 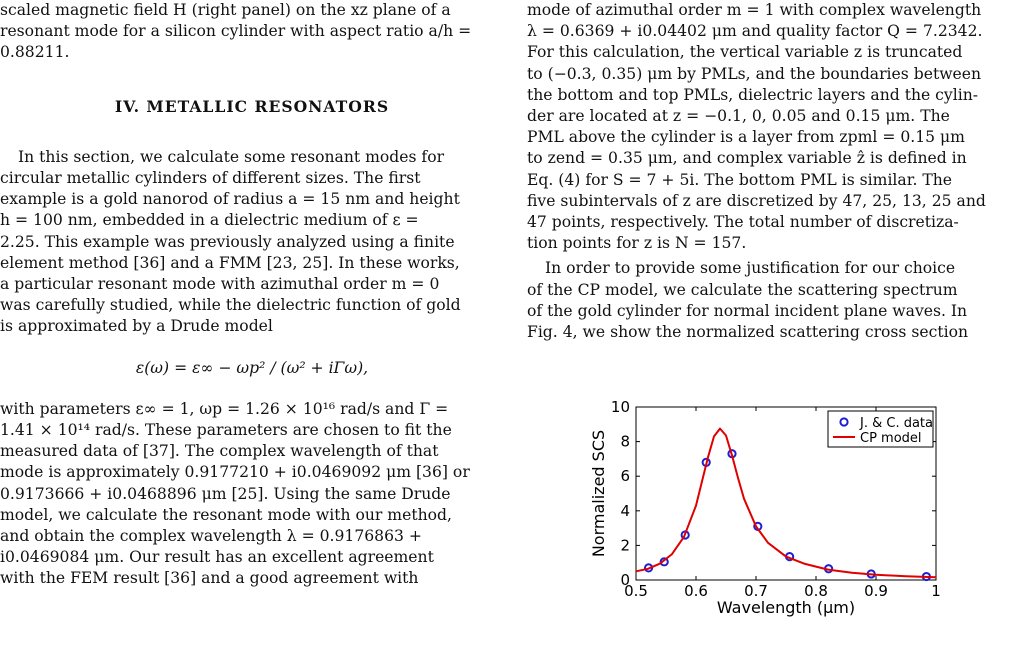 What do you see at coordinates (816, 591) in the screenshot?
I see `x-tick-label: 0.8` at bounding box center [816, 591].